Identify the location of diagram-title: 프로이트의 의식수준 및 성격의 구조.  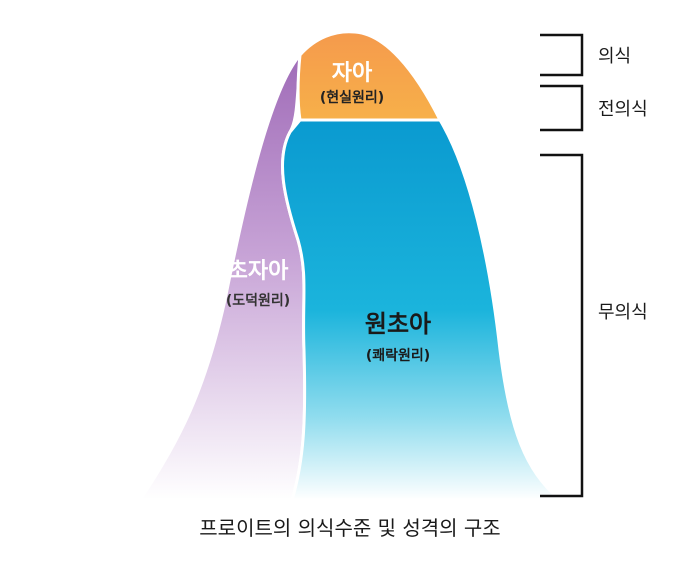
(349, 528).